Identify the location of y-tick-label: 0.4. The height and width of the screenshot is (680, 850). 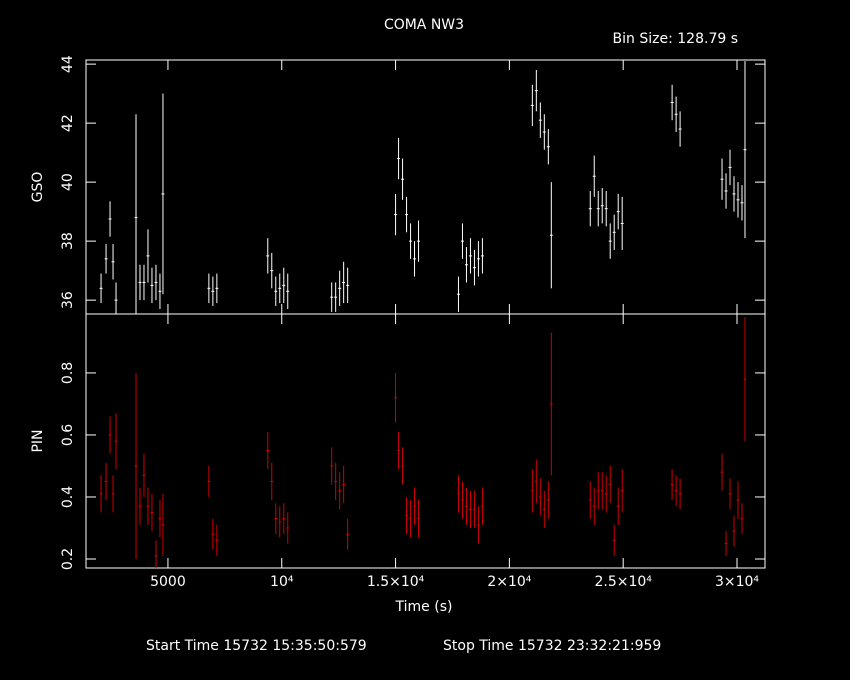
(68, 497).